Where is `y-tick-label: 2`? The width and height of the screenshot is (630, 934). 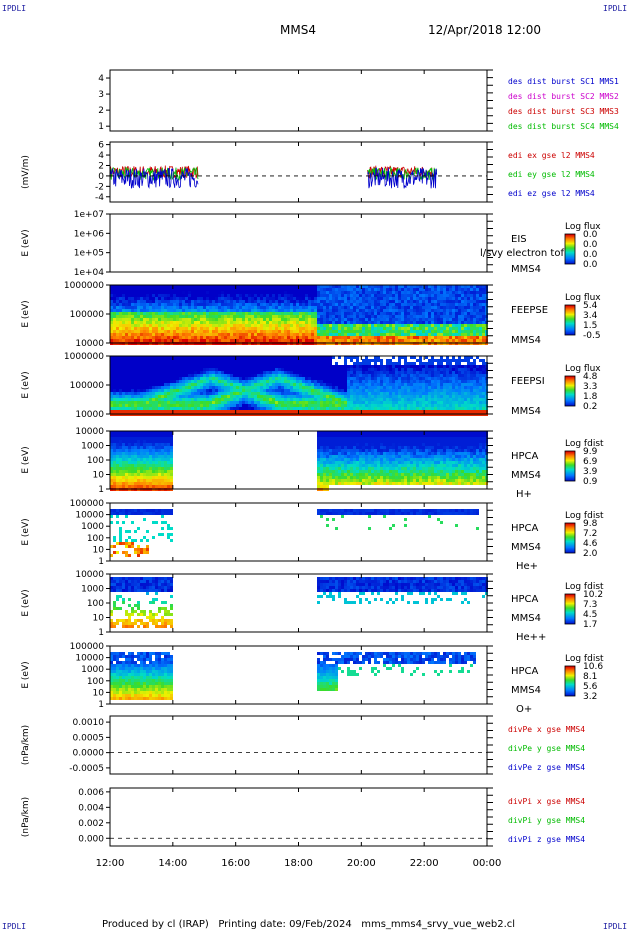 y-tick-label: 2 is located at coordinates (101, 111).